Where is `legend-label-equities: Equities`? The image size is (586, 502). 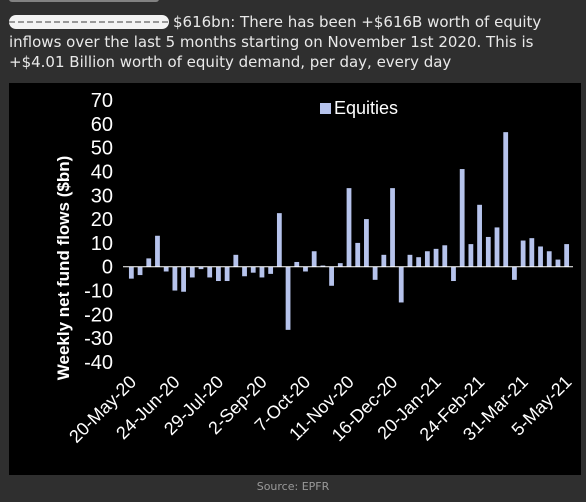 legend-label-equities: Equities is located at coordinates (366, 108).